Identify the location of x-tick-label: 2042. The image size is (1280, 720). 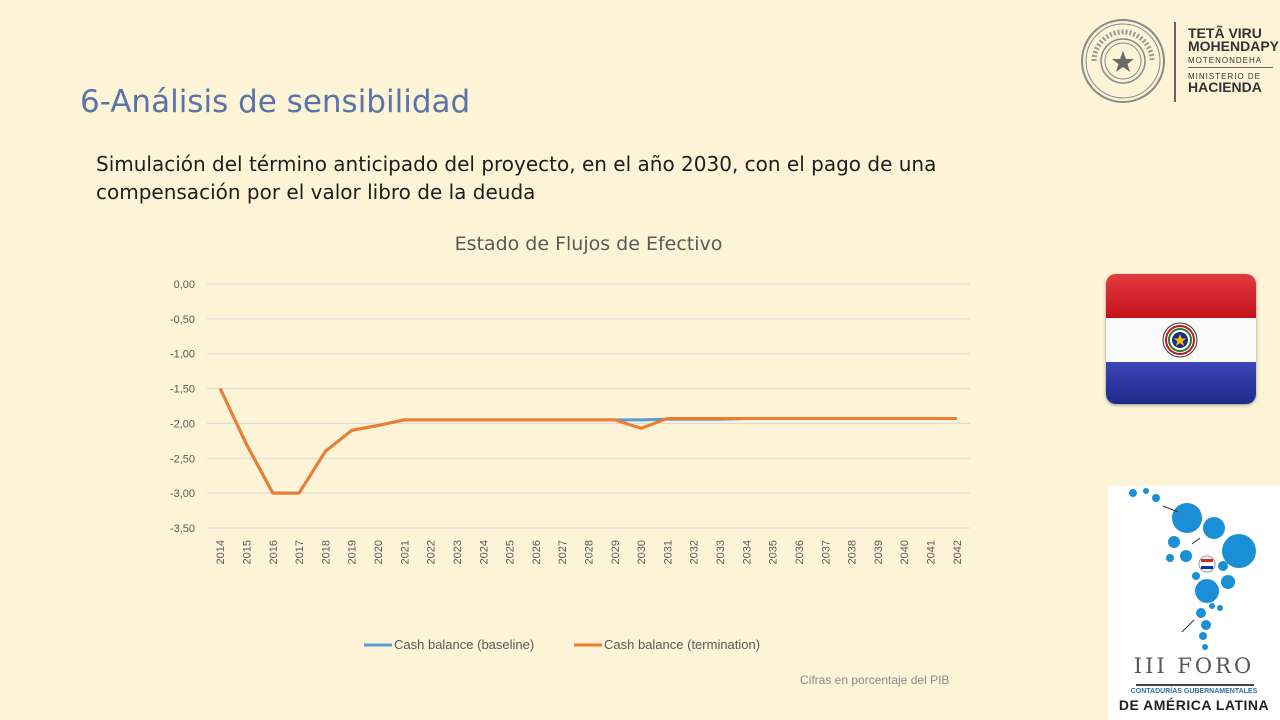
(958, 552).